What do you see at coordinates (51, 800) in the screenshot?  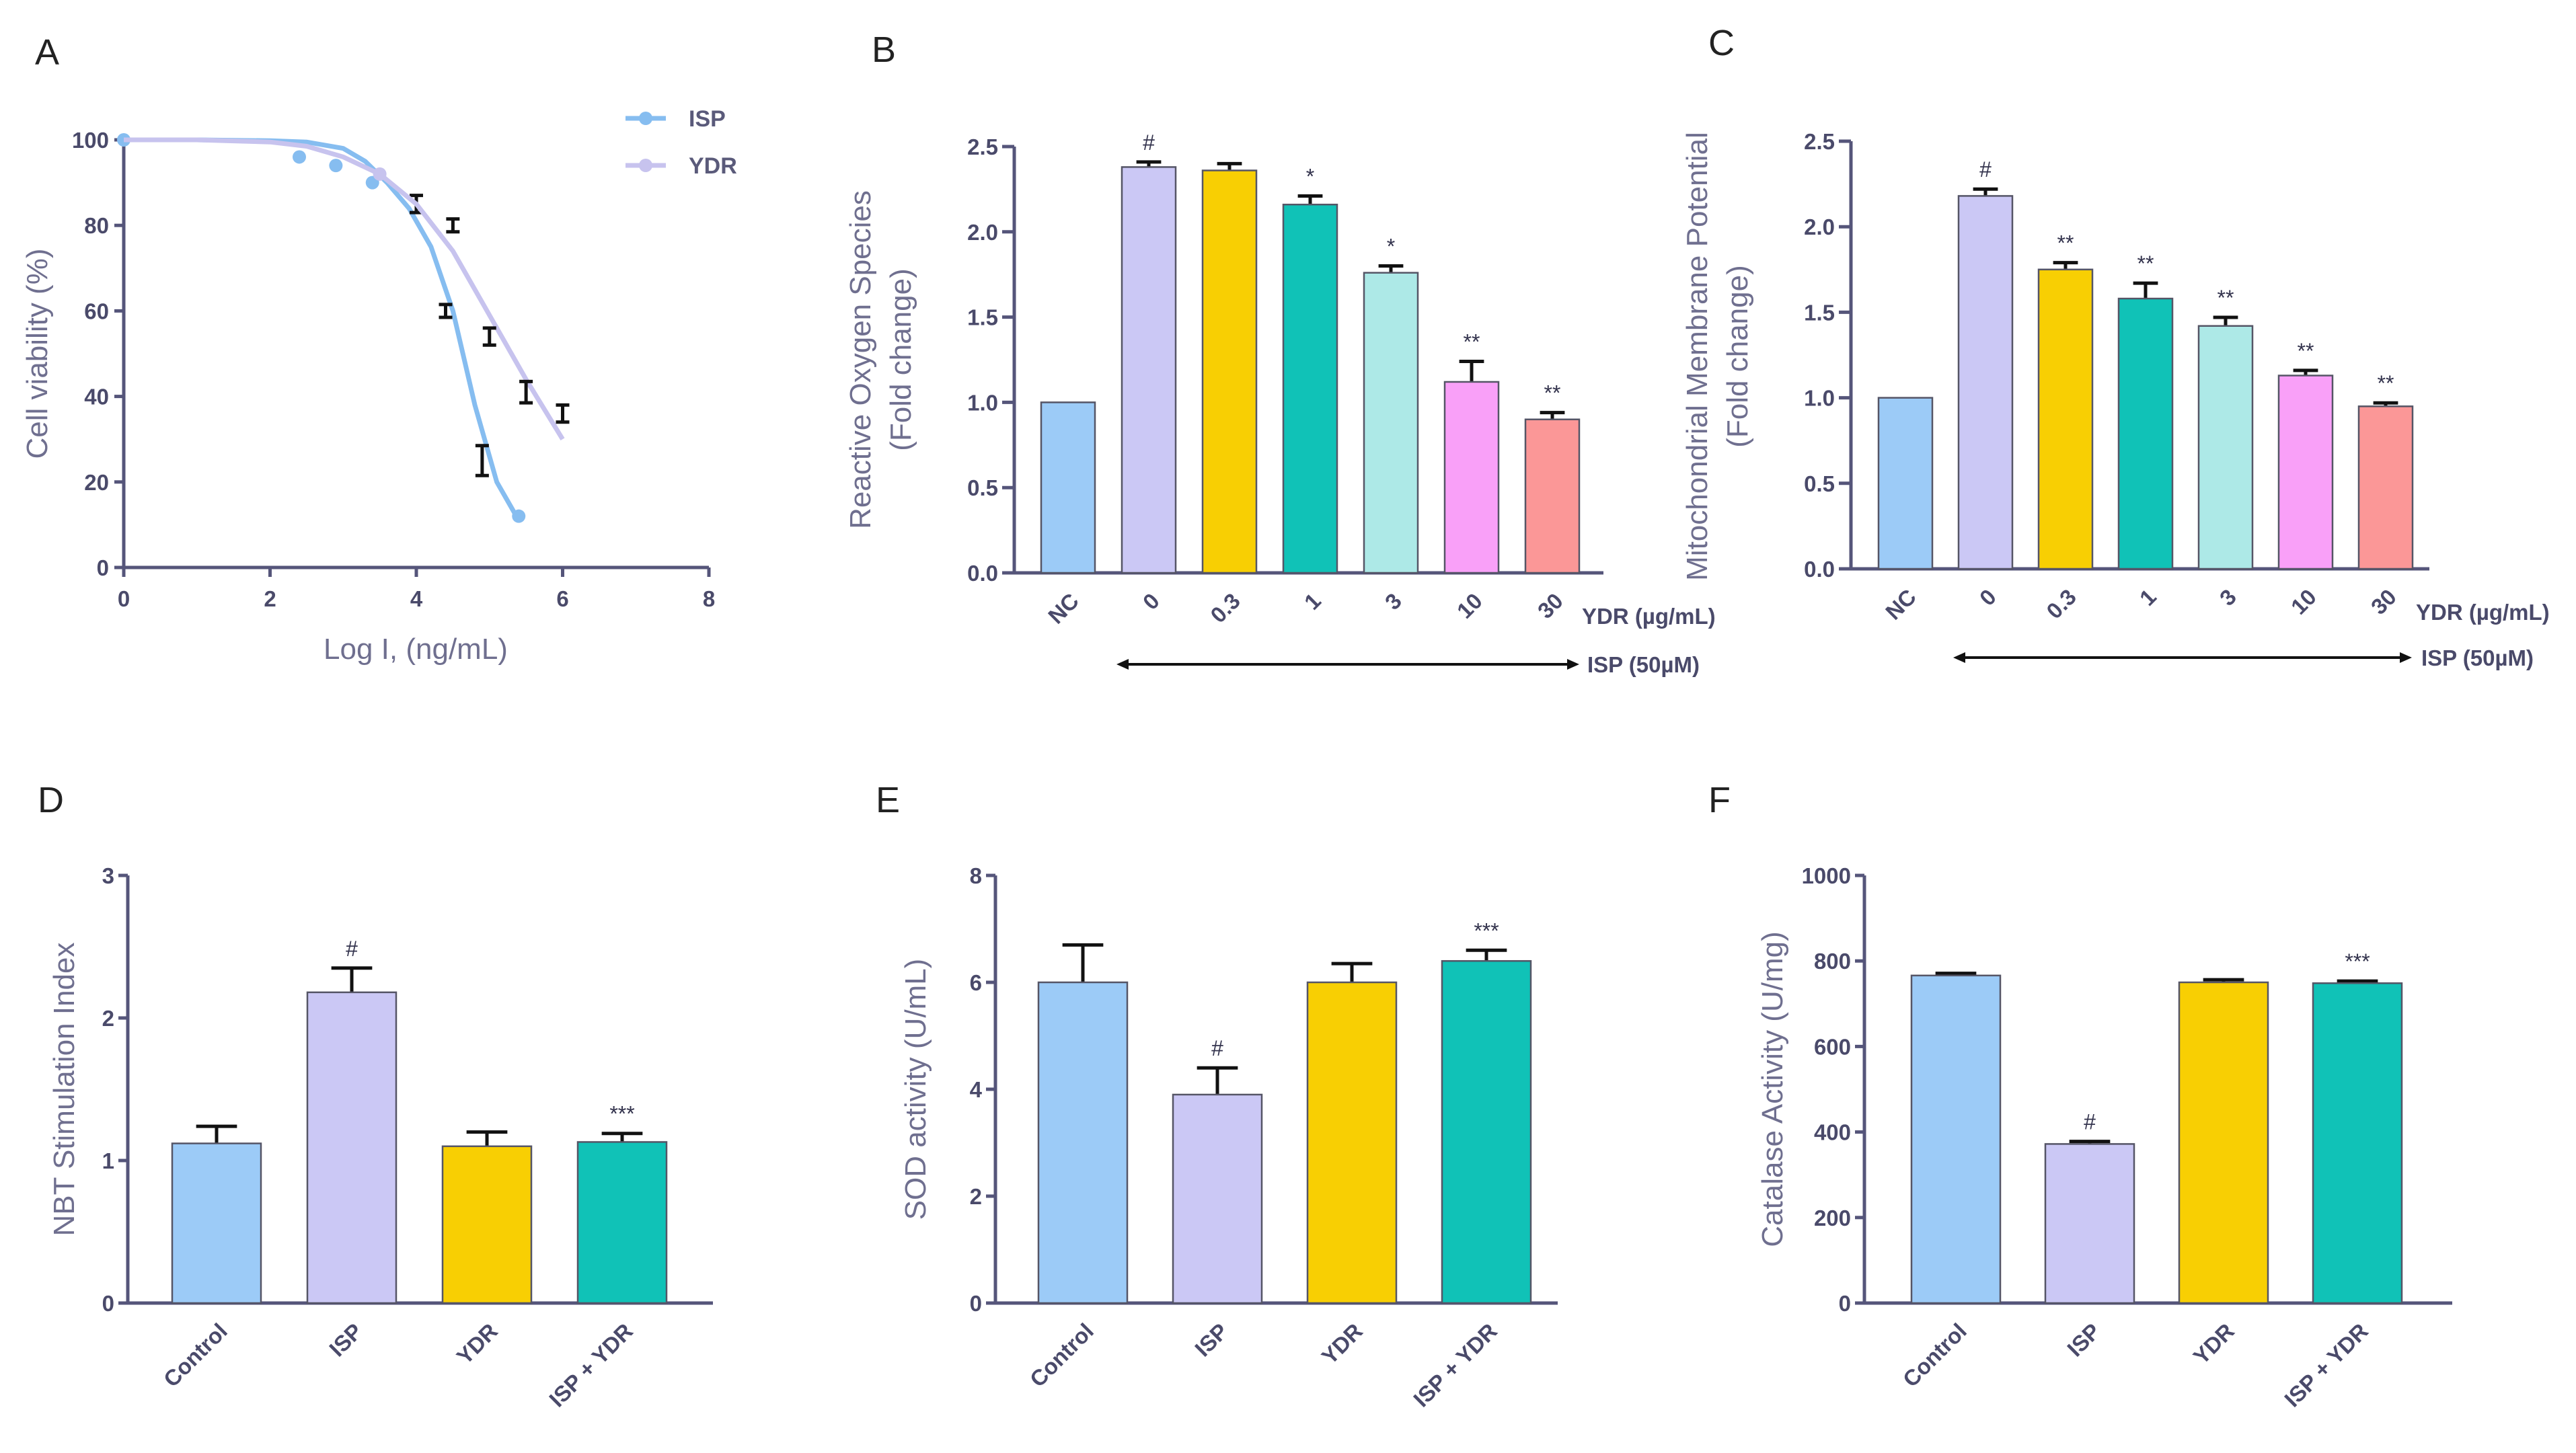 I see `panel-d-letter: D` at bounding box center [51, 800].